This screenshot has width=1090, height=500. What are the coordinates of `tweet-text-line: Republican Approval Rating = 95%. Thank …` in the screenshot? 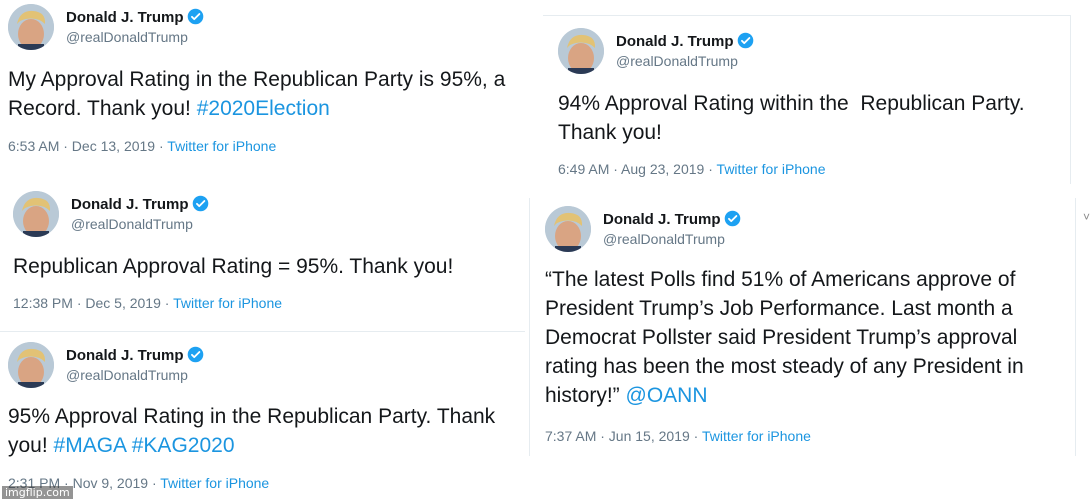 It's located at (233, 266).